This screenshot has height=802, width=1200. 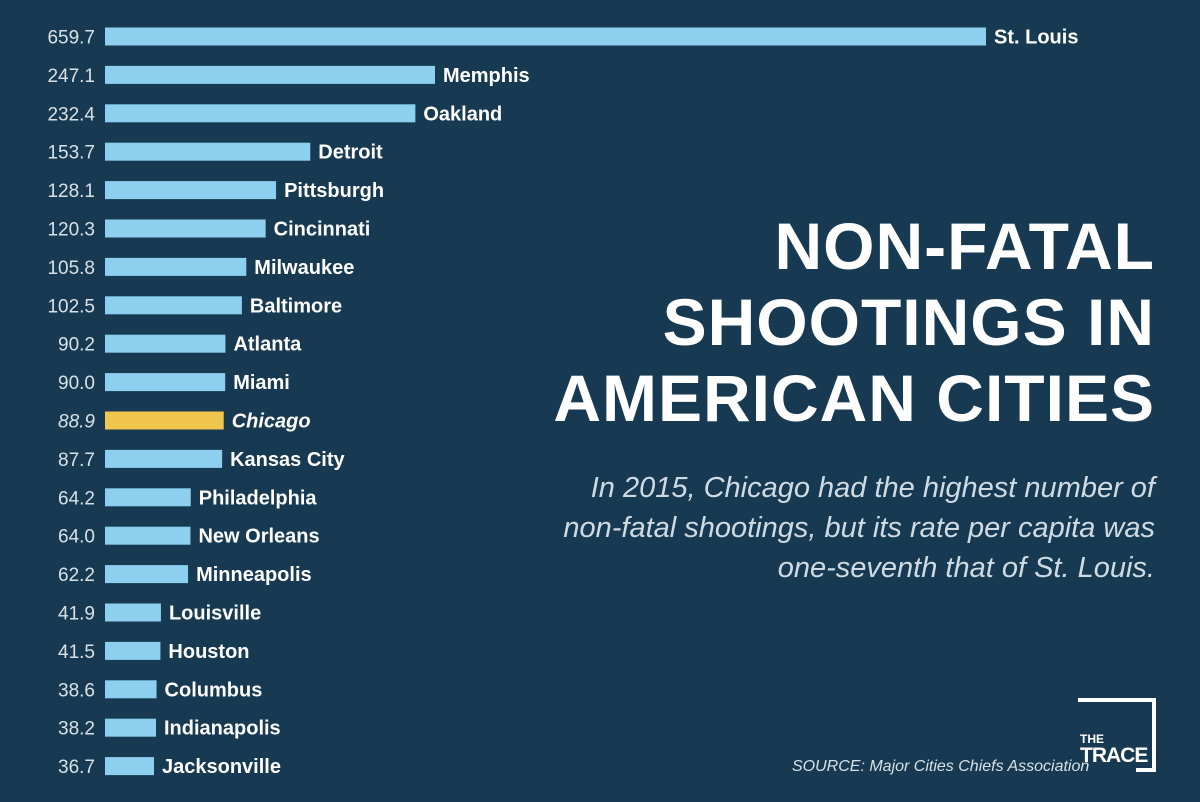 What do you see at coordinates (486, 76) in the screenshot?
I see `category-label: Memphis` at bounding box center [486, 76].